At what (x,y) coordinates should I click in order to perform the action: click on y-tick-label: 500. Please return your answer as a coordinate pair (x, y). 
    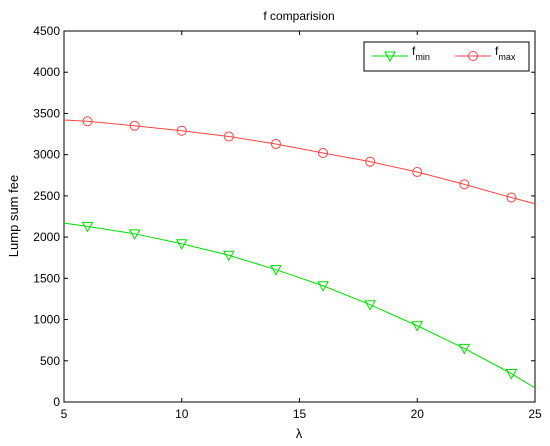
    Looking at the image, I should click on (50, 361).